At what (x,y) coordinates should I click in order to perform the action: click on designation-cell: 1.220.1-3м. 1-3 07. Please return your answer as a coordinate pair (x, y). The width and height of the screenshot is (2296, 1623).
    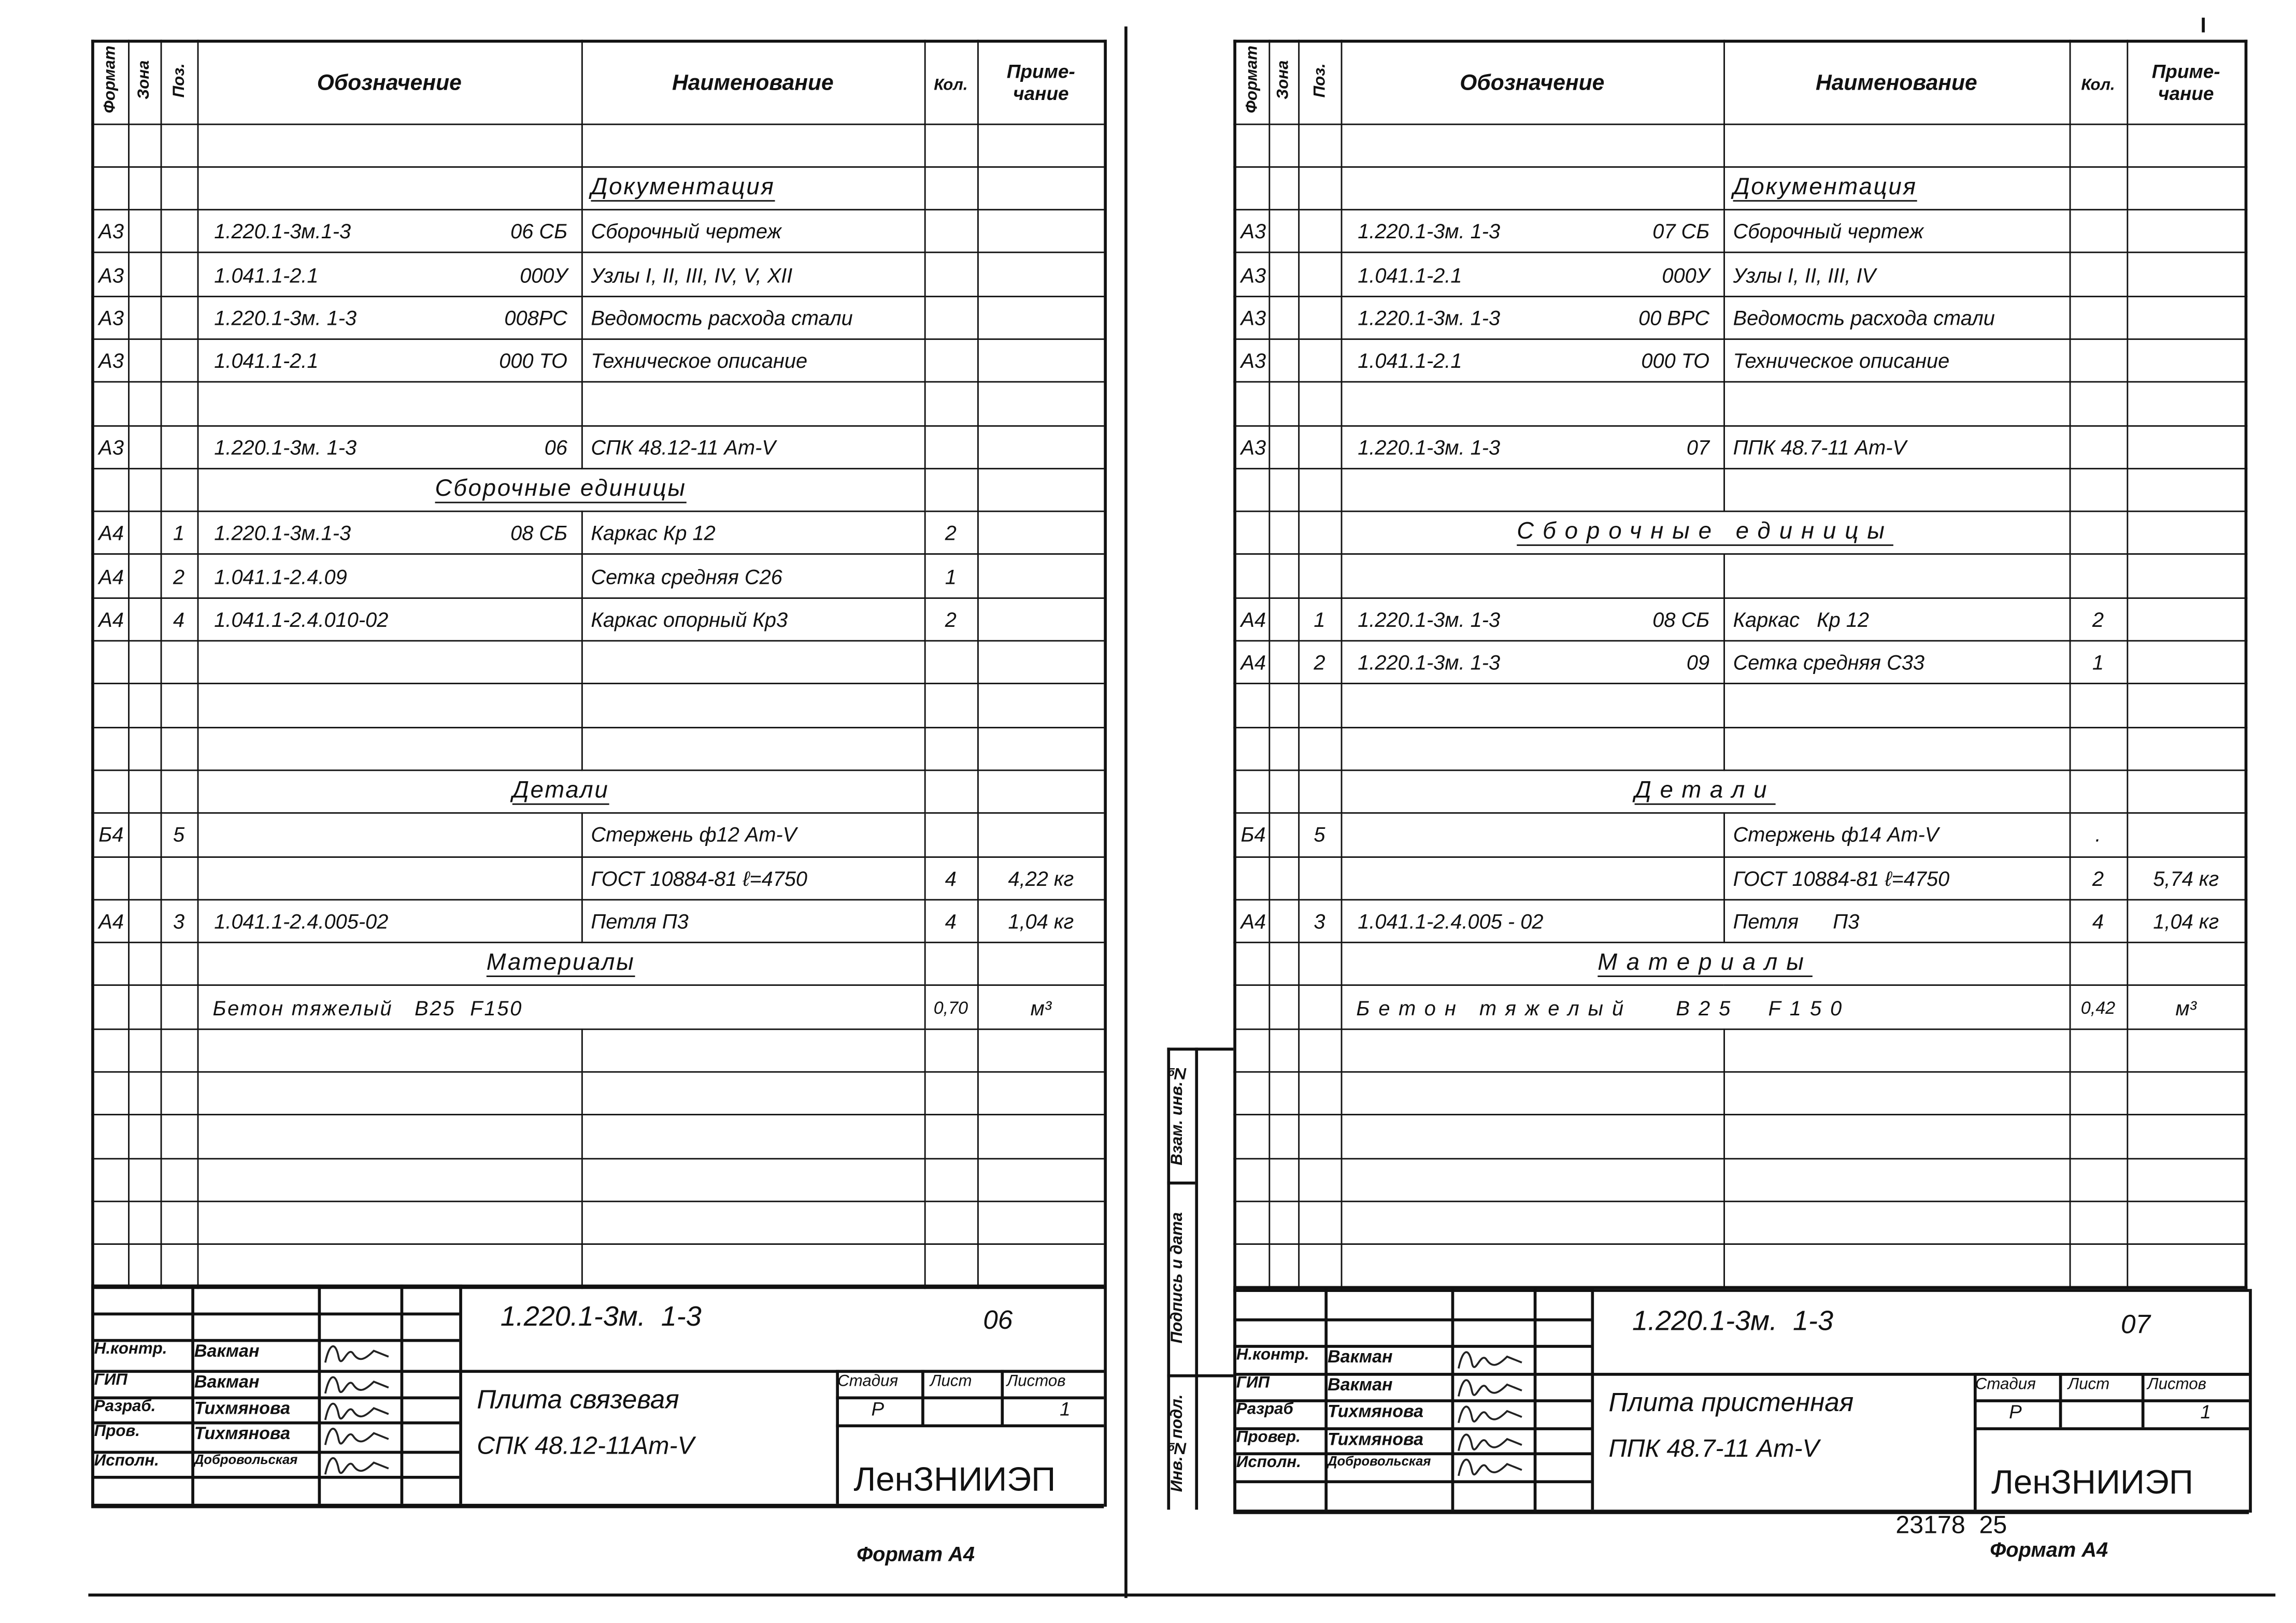
    Looking at the image, I should click on (1532, 446).